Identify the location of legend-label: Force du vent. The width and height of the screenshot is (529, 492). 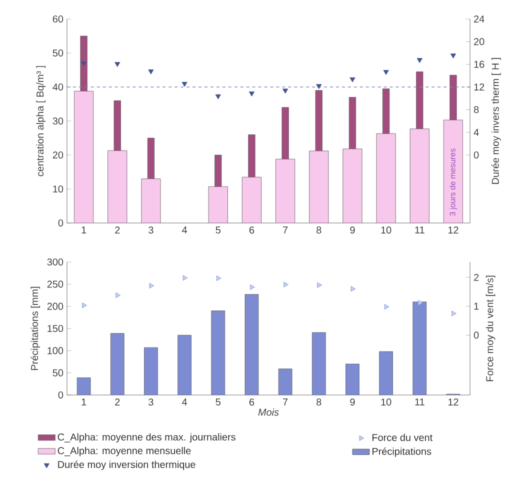
(402, 438).